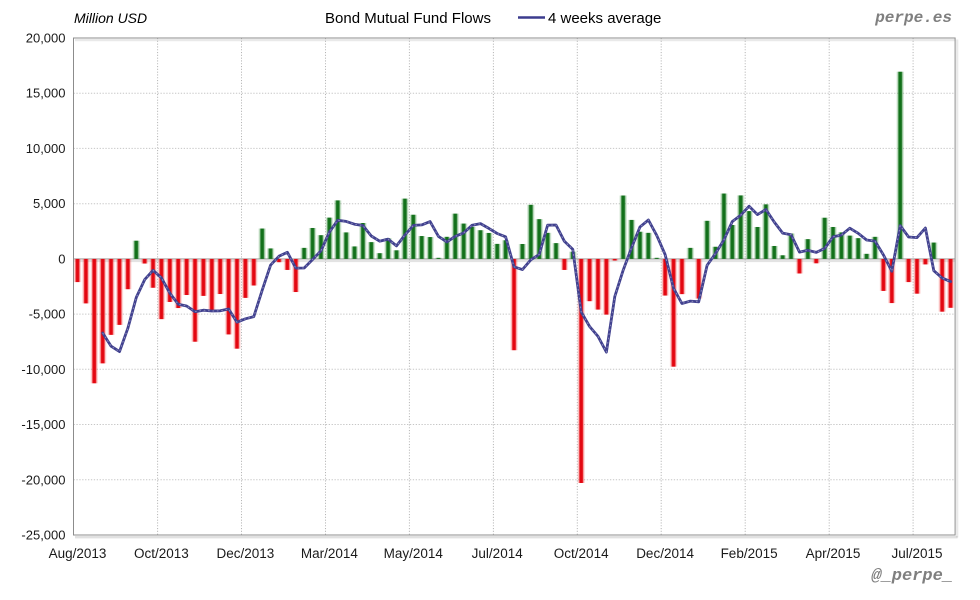  I want to click on svg-text: Mar/2014, so click(330, 553).